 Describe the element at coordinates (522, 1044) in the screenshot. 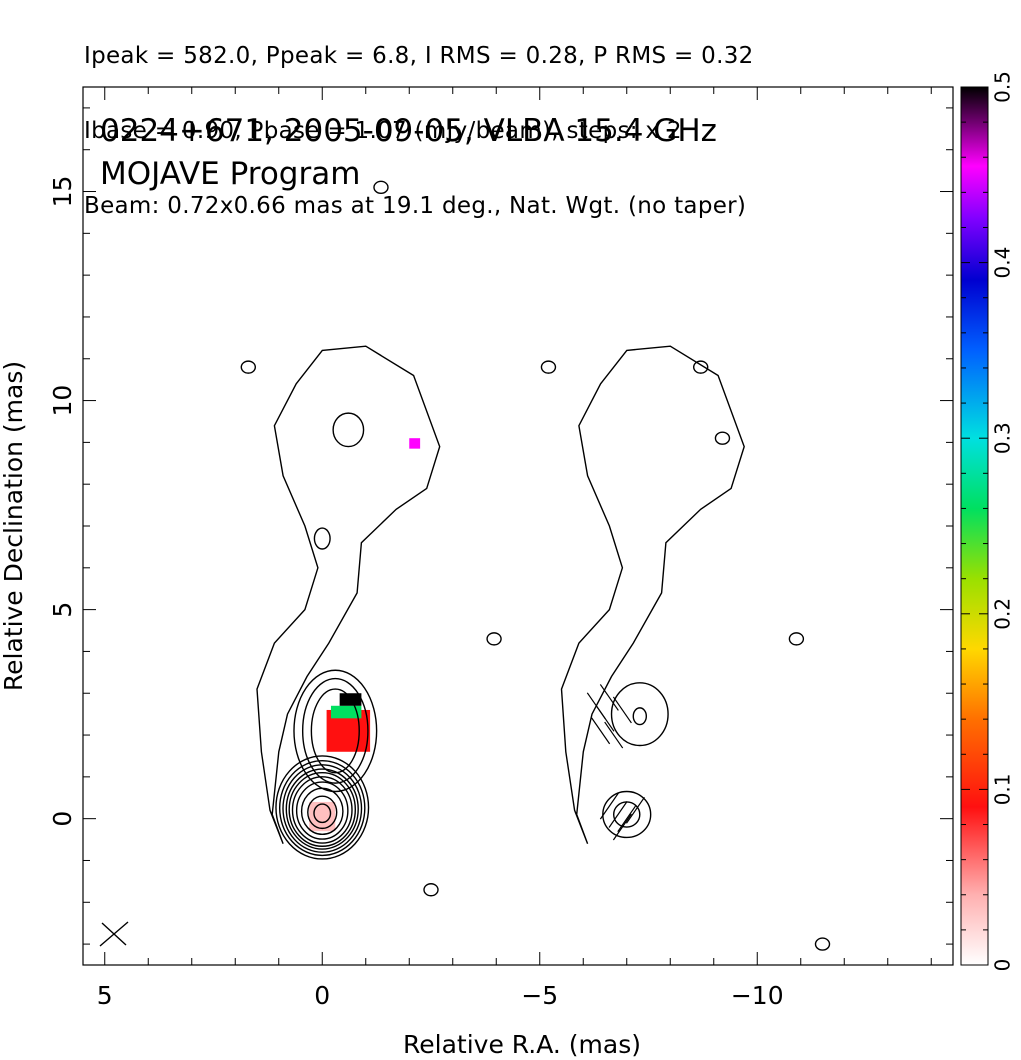

I see `x-axis-label: Relative R.A. (mas)` at that location.